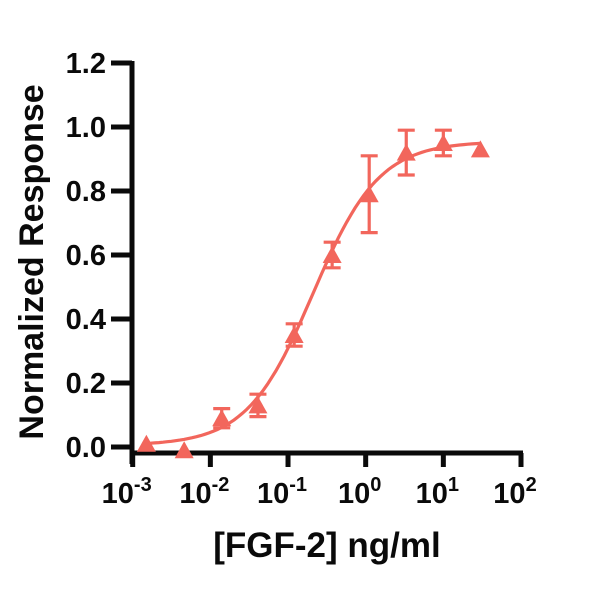 This screenshot has width=600, height=600. What do you see at coordinates (437, 492) in the screenshot?
I see `x-tick-label: 10¹` at bounding box center [437, 492].